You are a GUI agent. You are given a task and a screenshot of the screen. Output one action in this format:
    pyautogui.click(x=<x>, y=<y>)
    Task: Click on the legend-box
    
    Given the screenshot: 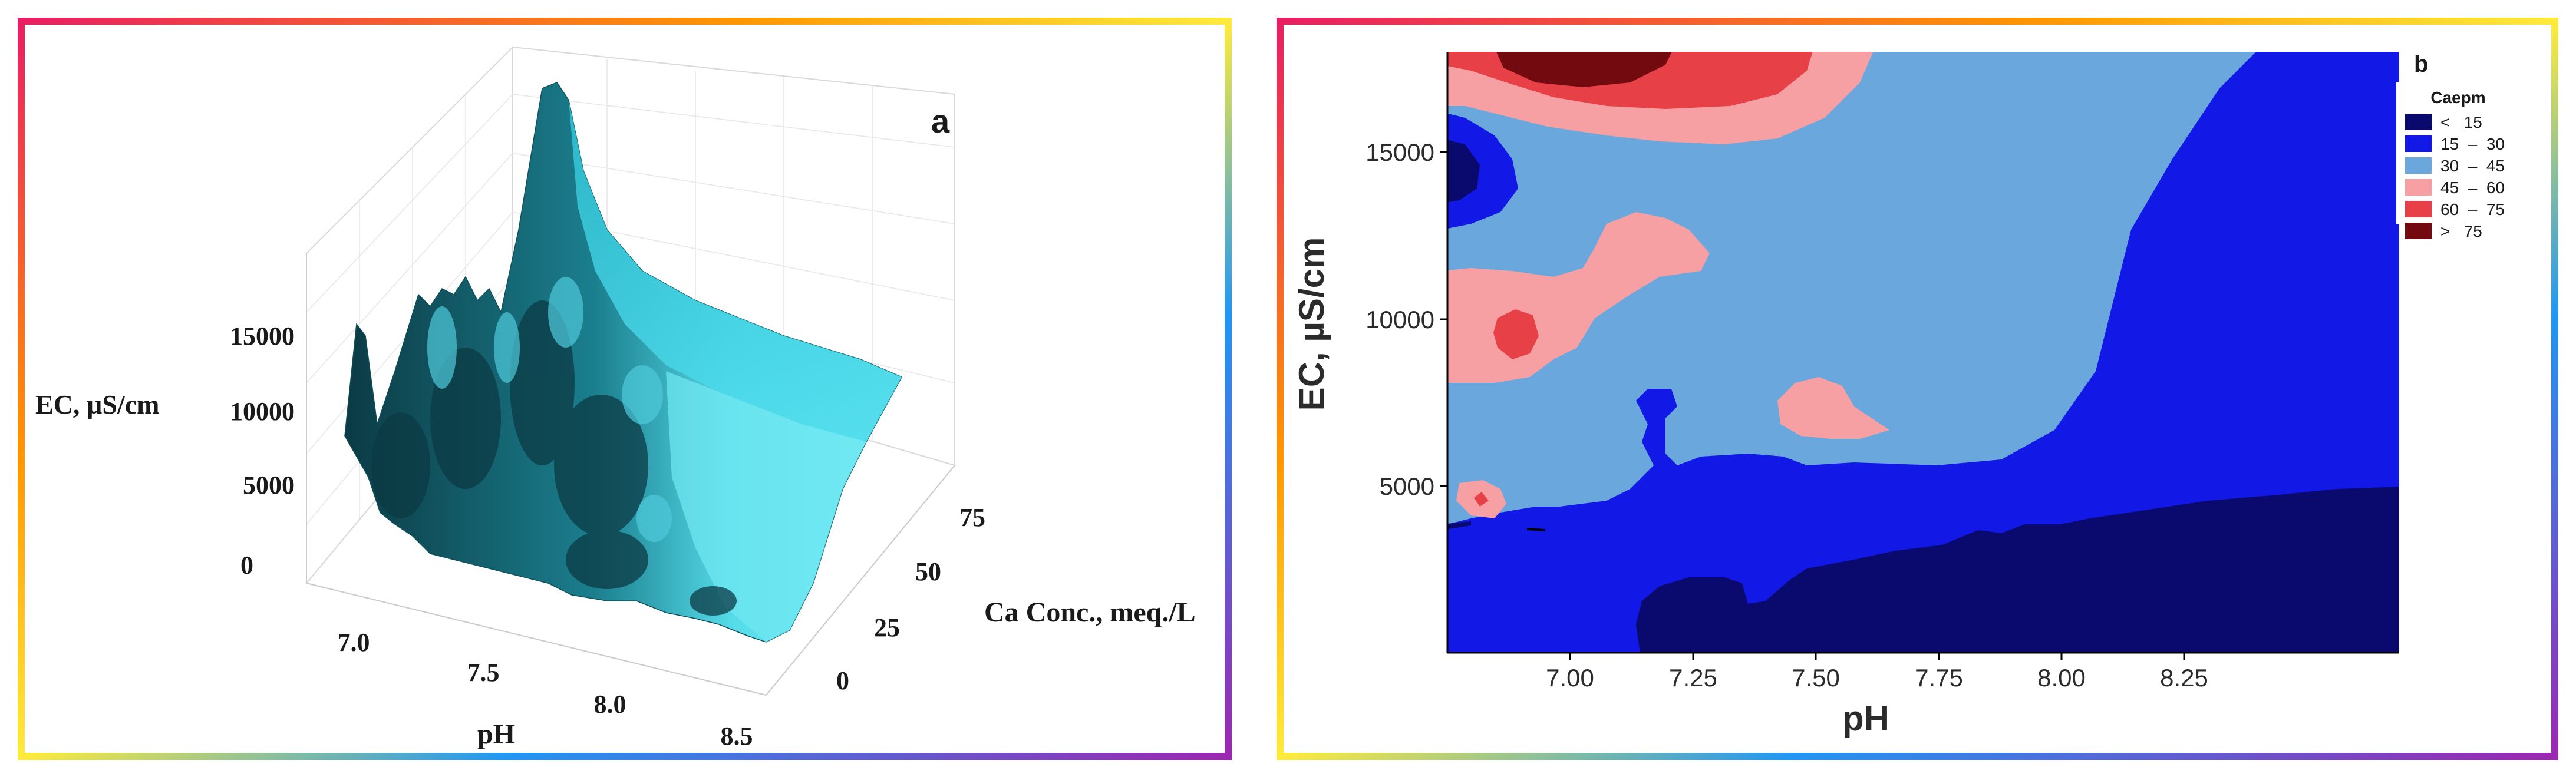 What is the action you would take?
    pyautogui.click(x=2464, y=153)
    